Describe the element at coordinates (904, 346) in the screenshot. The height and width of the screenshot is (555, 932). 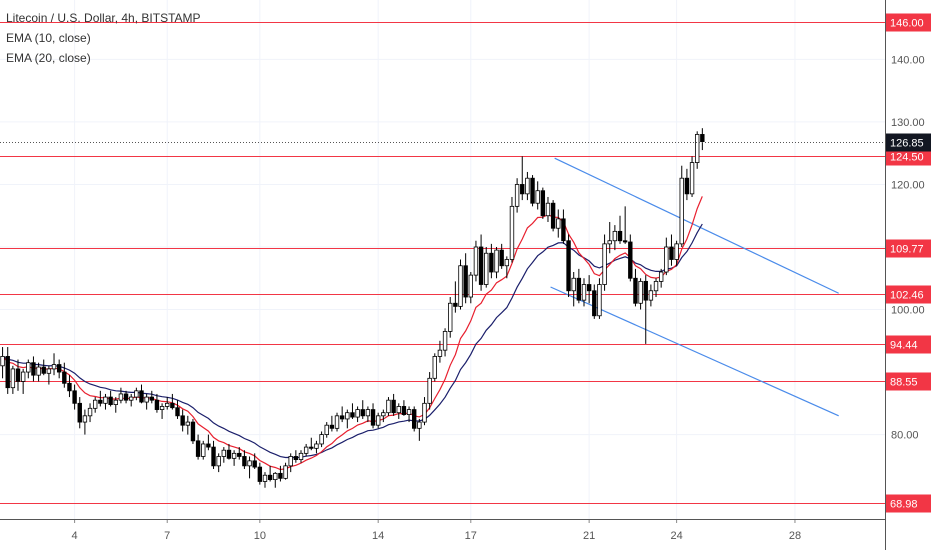
I see `level-label: 94.44` at that location.